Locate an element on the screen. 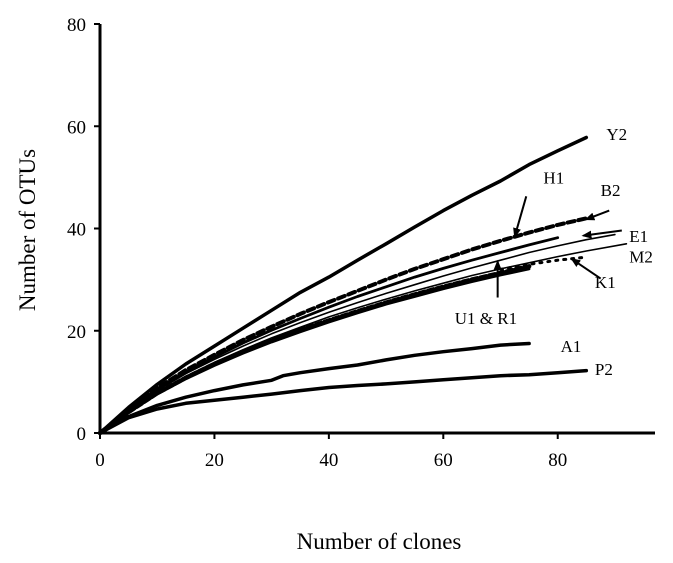  x-tick-label: 40 is located at coordinates (328, 460).